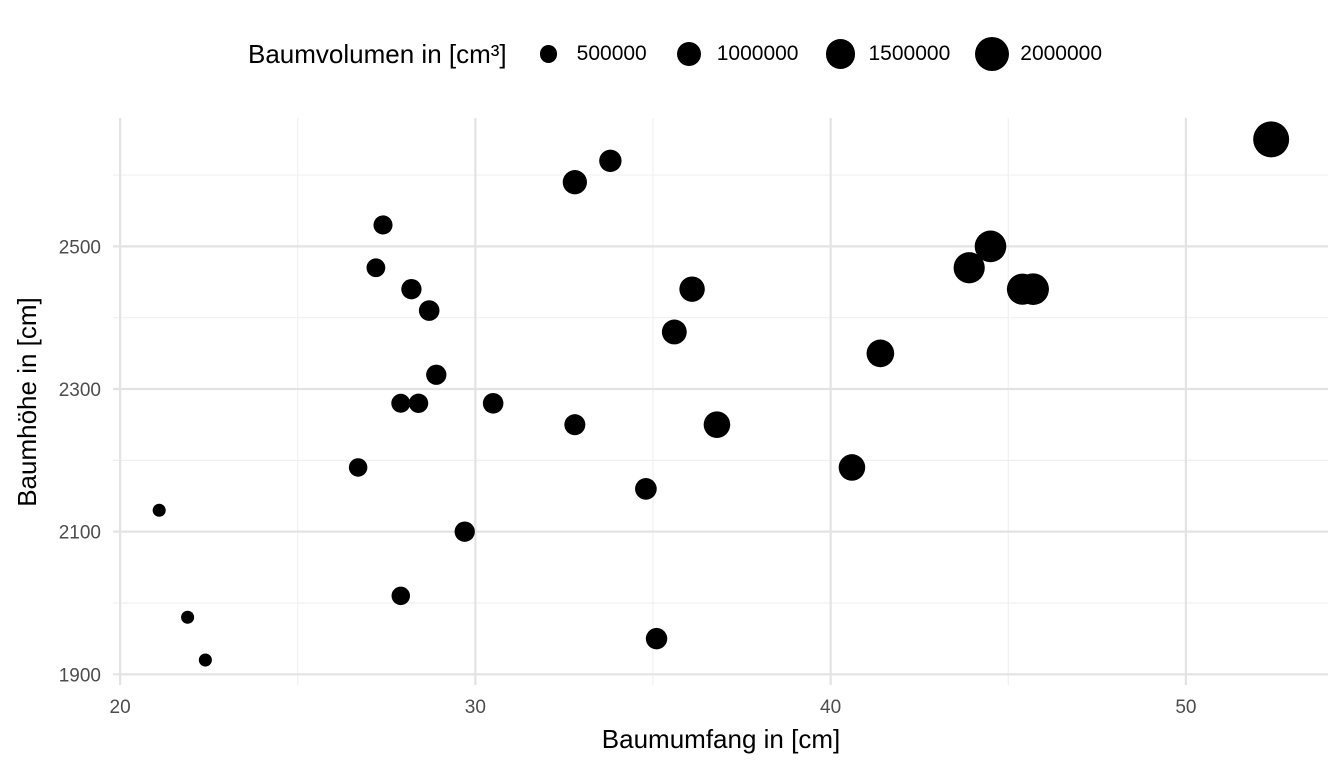 This screenshot has height=768, width=1344. What do you see at coordinates (377, 53) in the screenshot?
I see `legend-title: Baumvolumen in [cm³]` at bounding box center [377, 53].